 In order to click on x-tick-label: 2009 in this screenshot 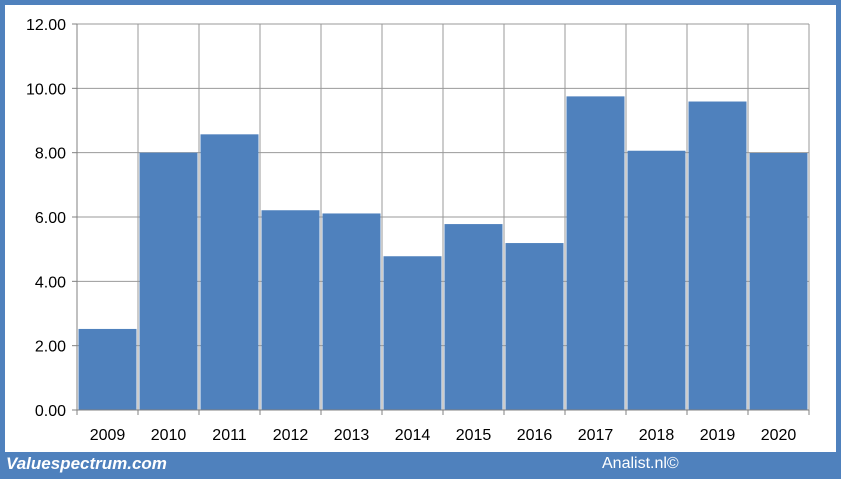, I will do `click(108, 435)`.